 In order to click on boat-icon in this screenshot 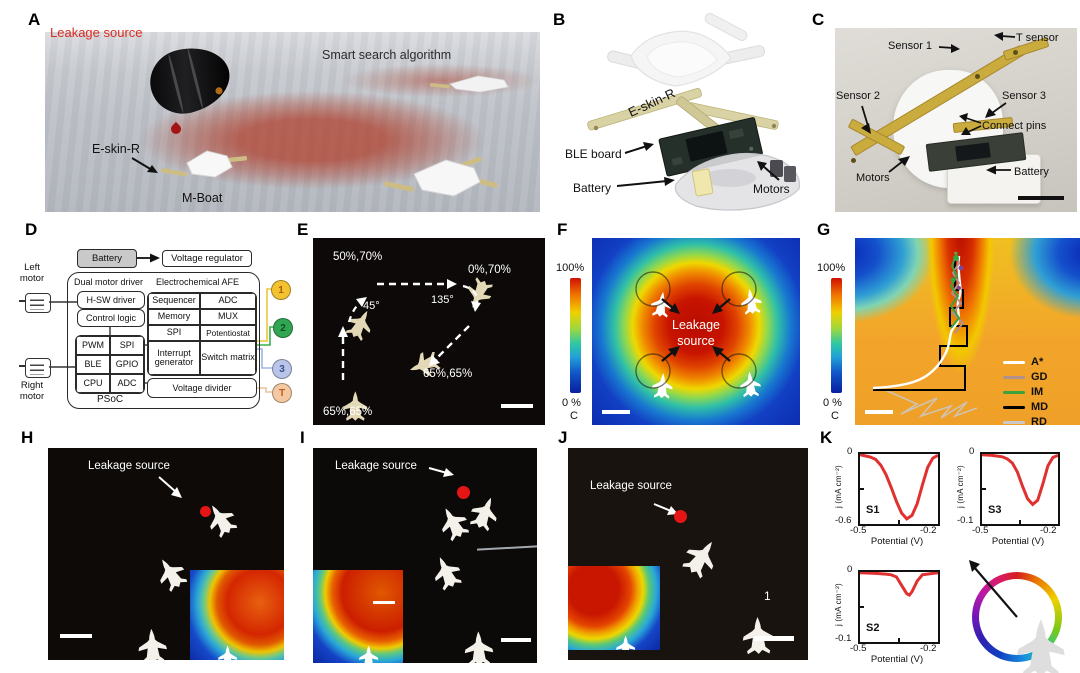, I will do `click(453, 523)`.